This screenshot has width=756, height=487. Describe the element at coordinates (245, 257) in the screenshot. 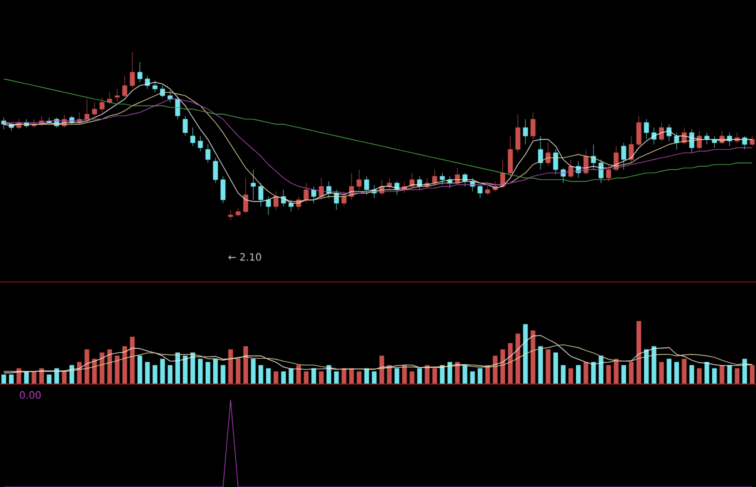

I see `text: ← 2.10` at that location.